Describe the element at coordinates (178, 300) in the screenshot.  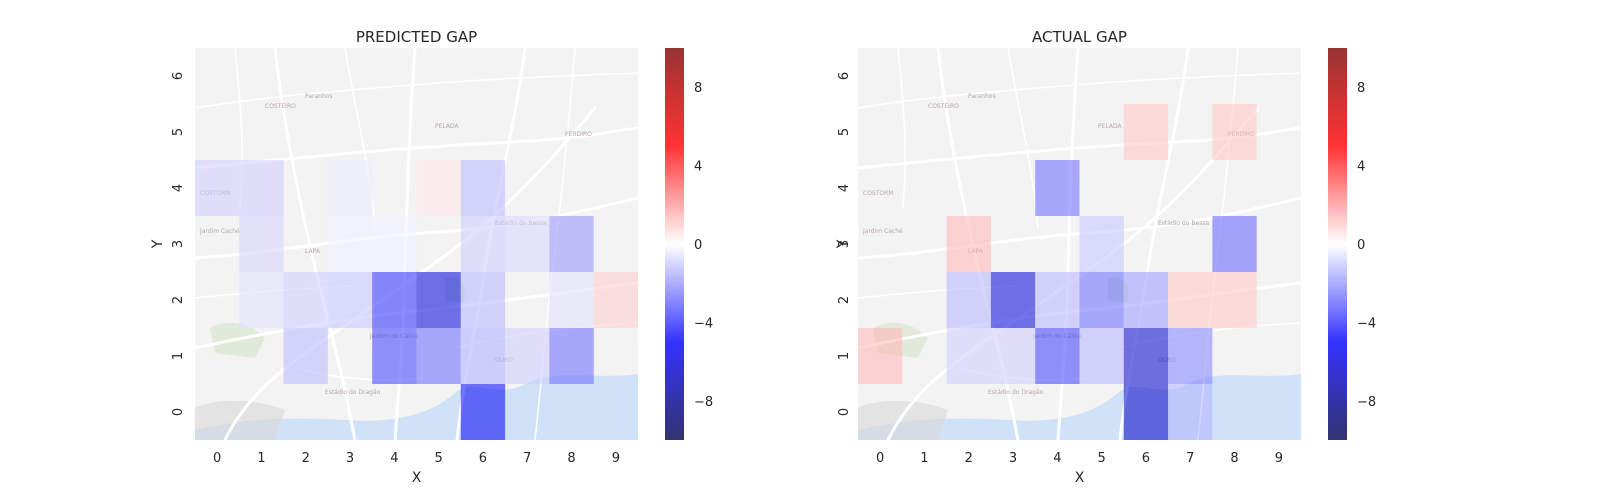
I see `y-tick-label: 2` at that location.